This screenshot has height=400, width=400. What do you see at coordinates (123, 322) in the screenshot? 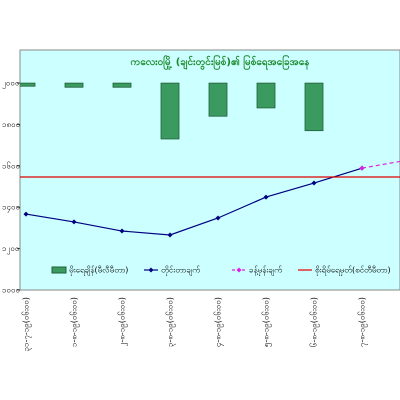
I see `x-tick-label: ၂-၈-၁၉(၀၆း၀၀)` at bounding box center [123, 322].